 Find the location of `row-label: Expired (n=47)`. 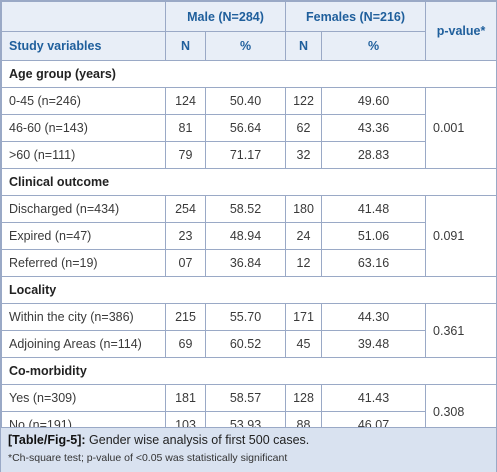

row-label: Expired (n=47) is located at coordinates (83, 236).